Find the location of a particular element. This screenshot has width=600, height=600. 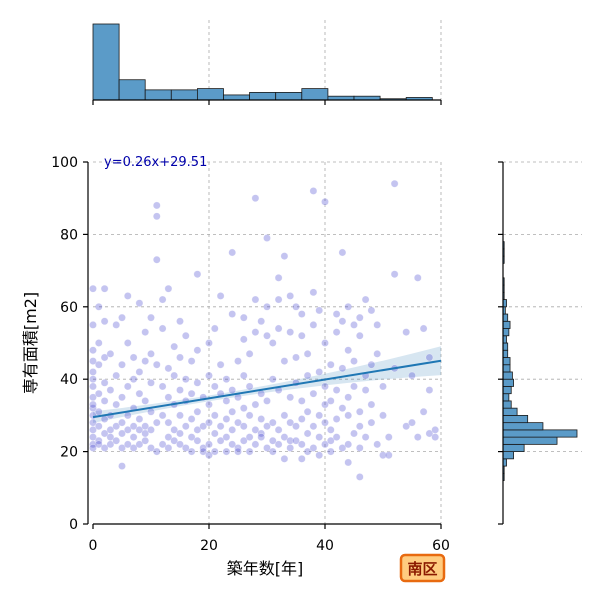

region-badge: 南区 is located at coordinates (422, 568).